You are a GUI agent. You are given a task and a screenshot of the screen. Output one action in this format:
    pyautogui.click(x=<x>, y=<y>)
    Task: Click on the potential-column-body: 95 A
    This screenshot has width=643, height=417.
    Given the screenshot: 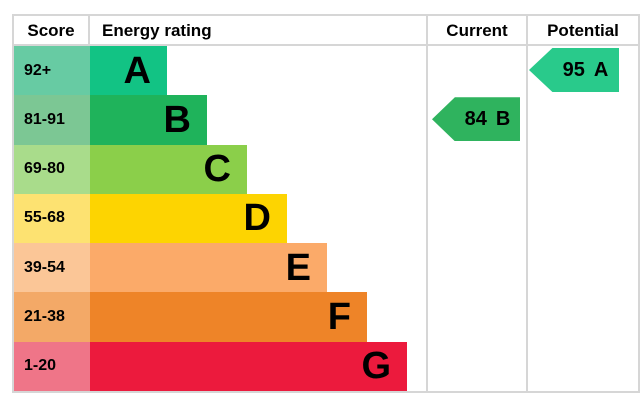 What is the action you would take?
    pyautogui.click(x=583, y=218)
    